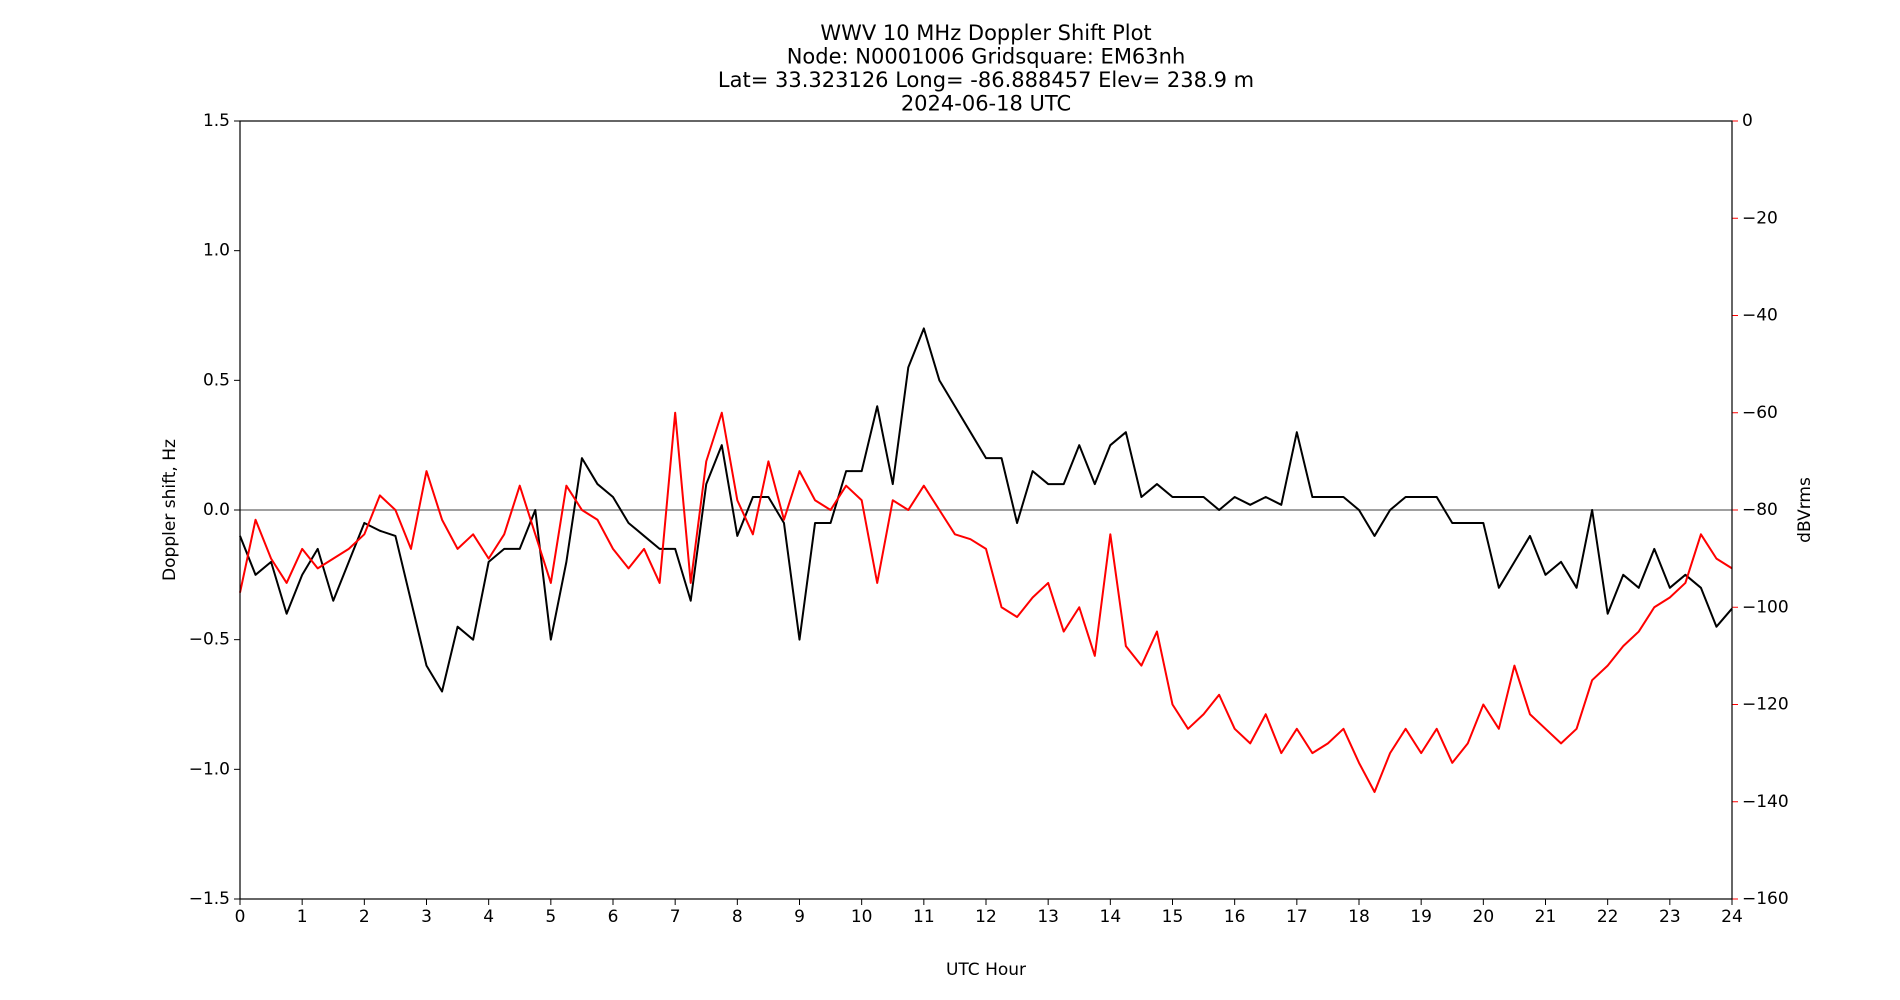  I want to click on x-tick-label: 16, so click(1235, 917).